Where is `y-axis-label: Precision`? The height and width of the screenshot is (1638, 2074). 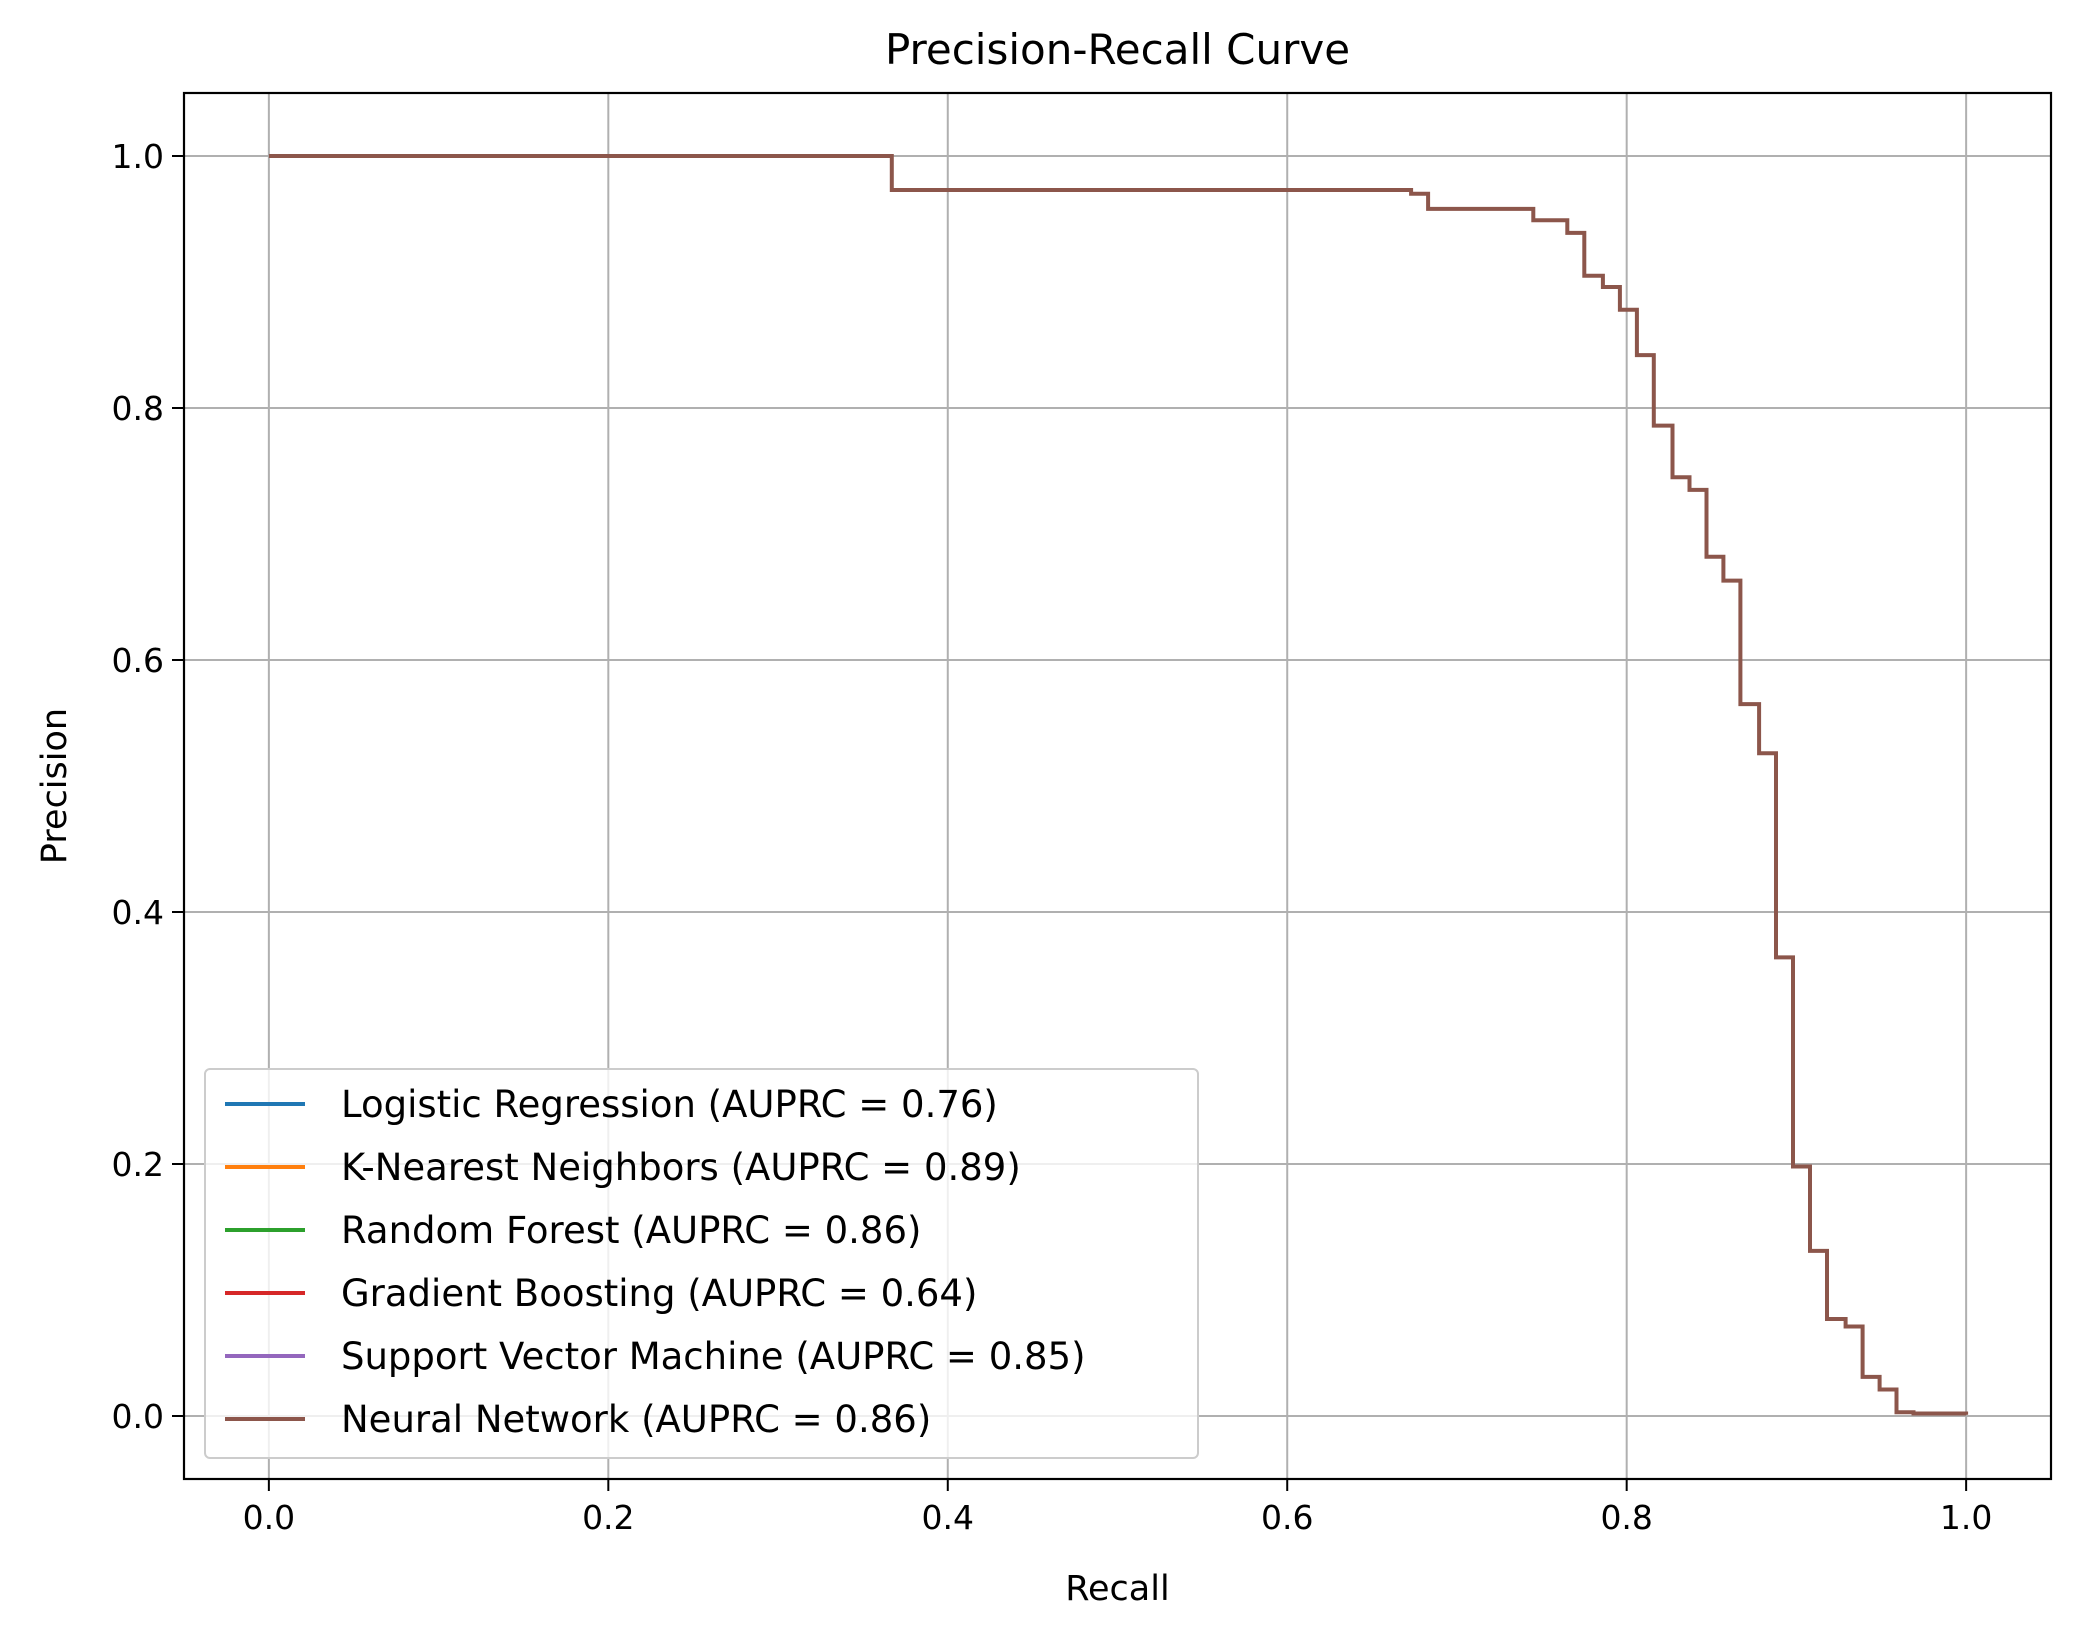
y-axis-label: Precision is located at coordinates (55, 786).